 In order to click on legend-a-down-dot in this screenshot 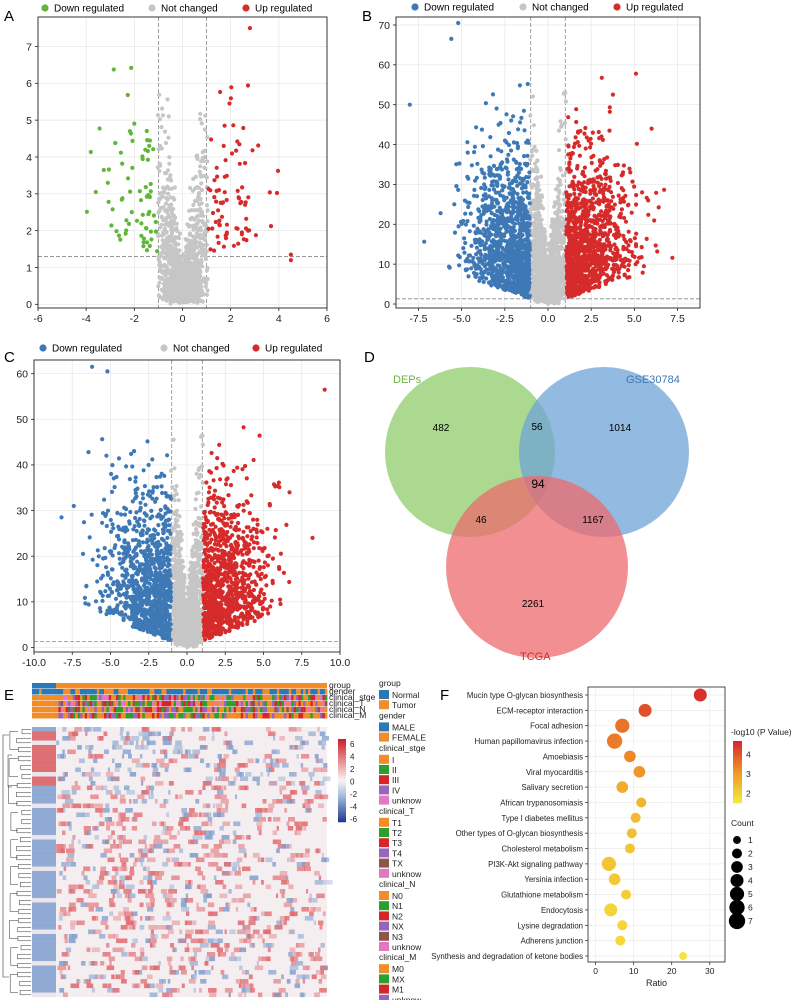, I will do `click(45, 8)`.